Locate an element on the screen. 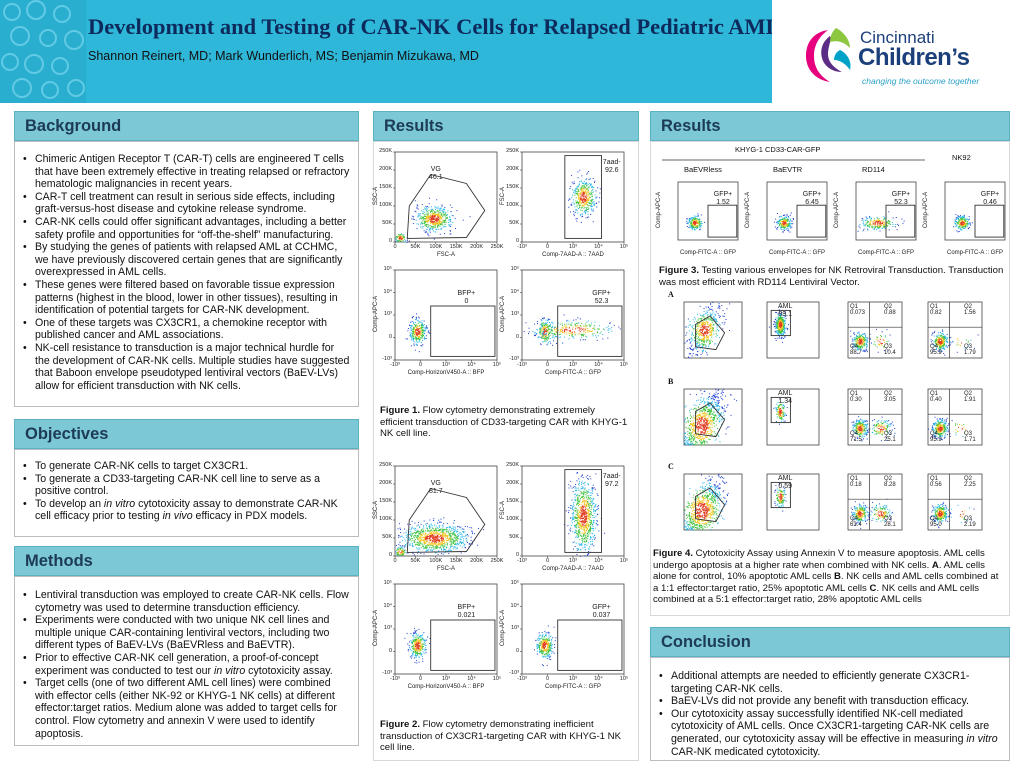  objectives-heading: Objectives is located at coordinates (186, 434).